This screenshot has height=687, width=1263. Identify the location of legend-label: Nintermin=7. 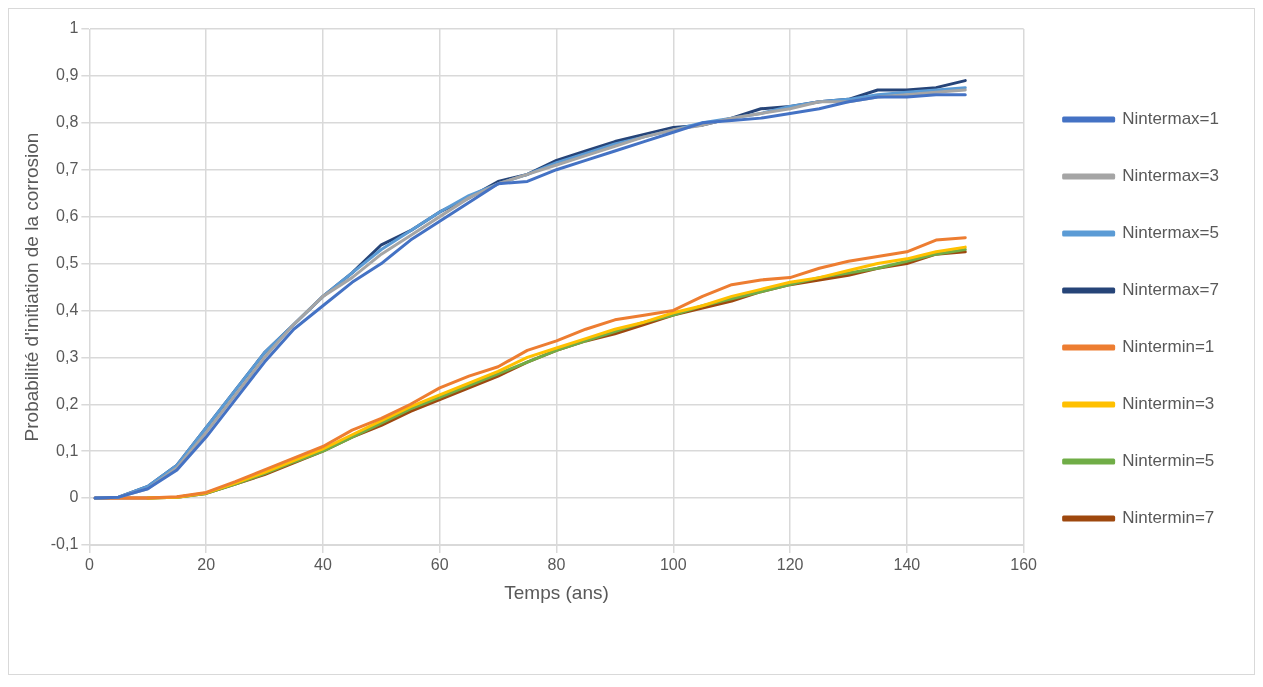
(1168, 518).